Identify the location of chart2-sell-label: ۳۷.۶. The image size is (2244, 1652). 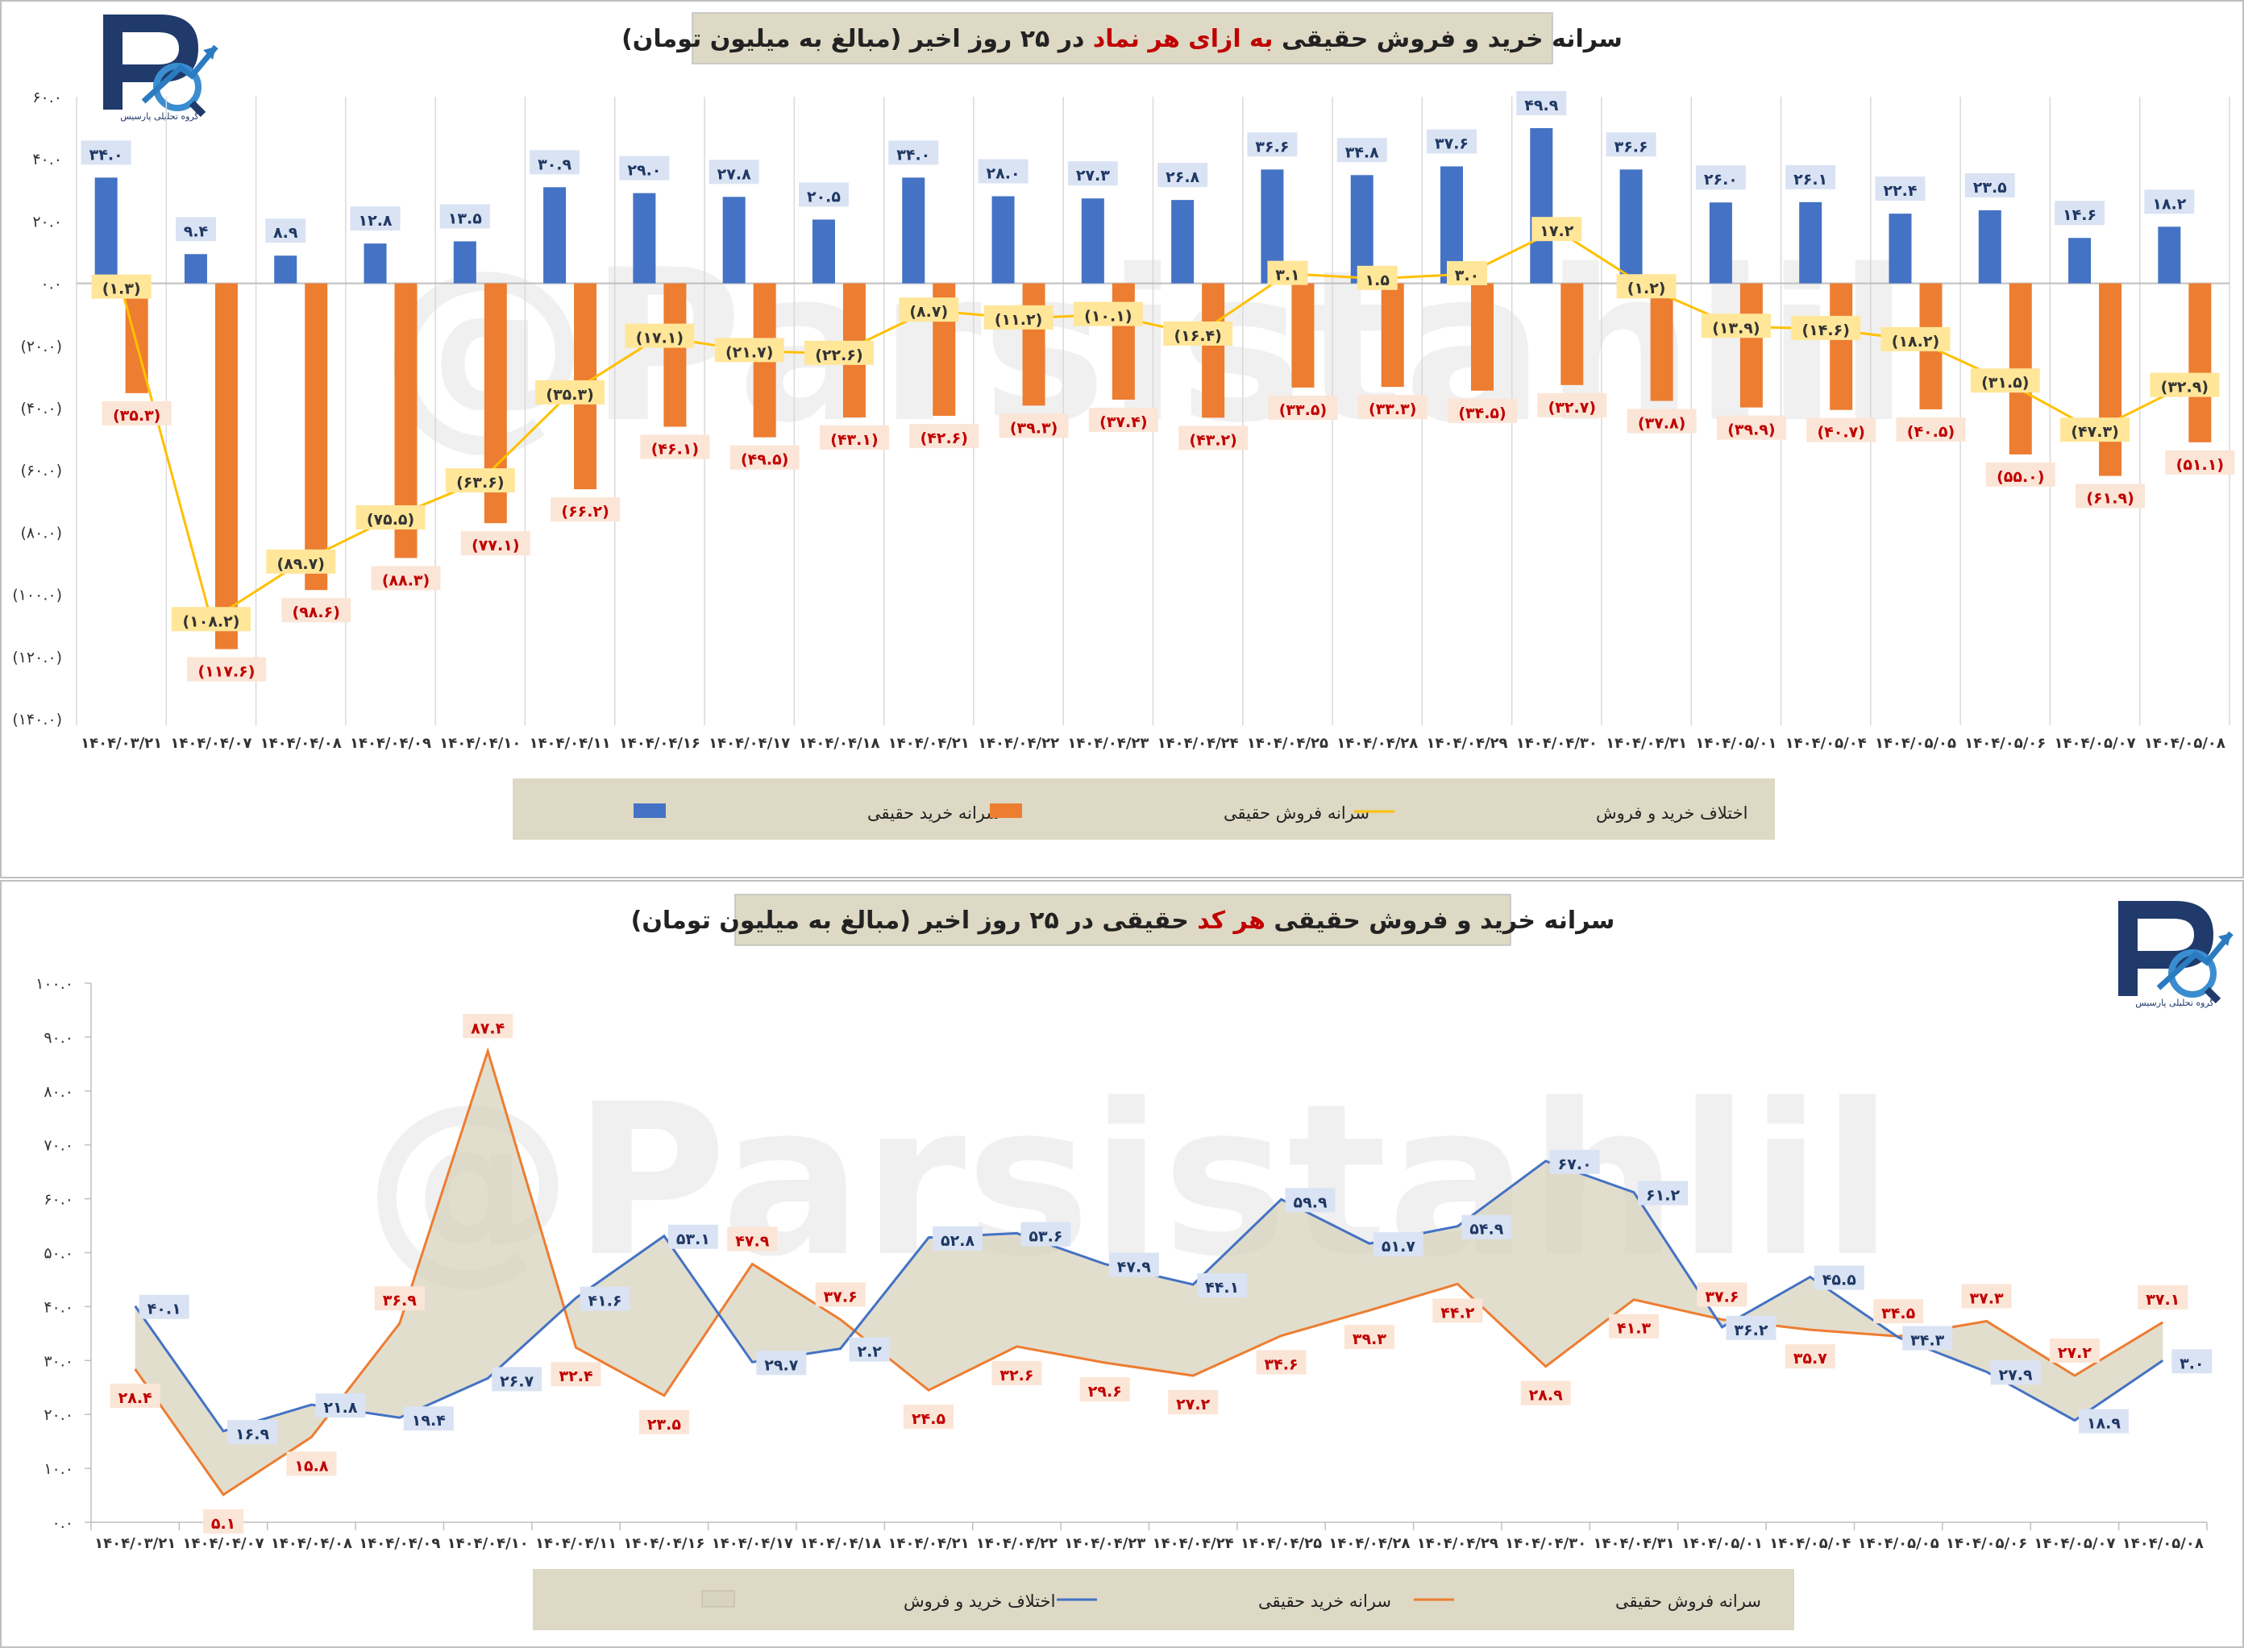
(841, 1296).